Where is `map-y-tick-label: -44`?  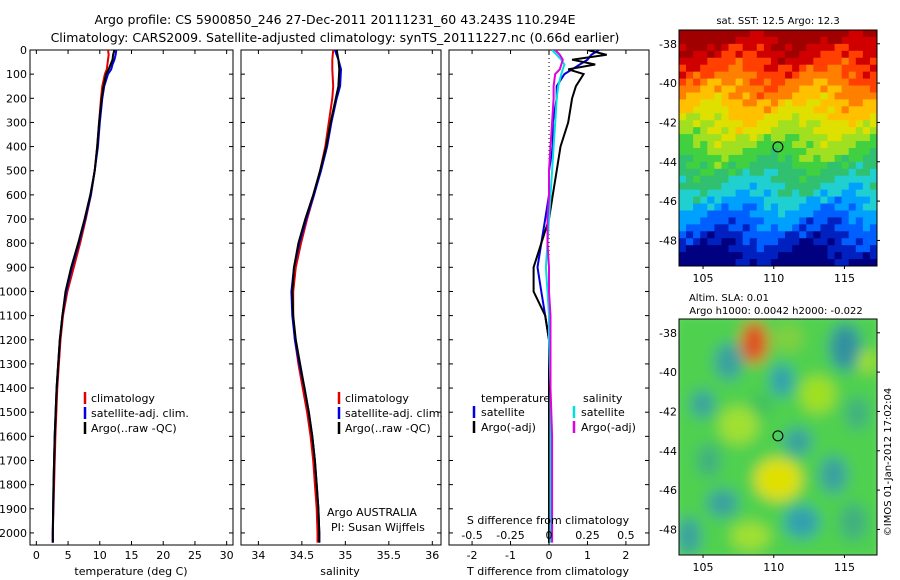 map-y-tick-label: -44 is located at coordinates (668, 451).